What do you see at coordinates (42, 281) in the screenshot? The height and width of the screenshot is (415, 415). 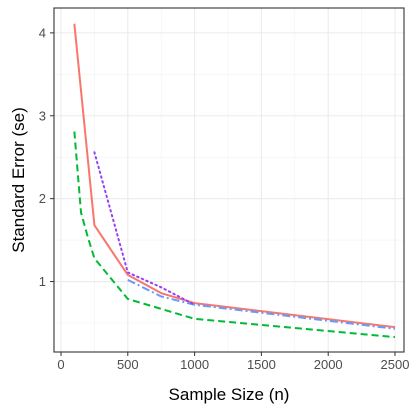 I see `y-tick-label: 1` at bounding box center [42, 281].